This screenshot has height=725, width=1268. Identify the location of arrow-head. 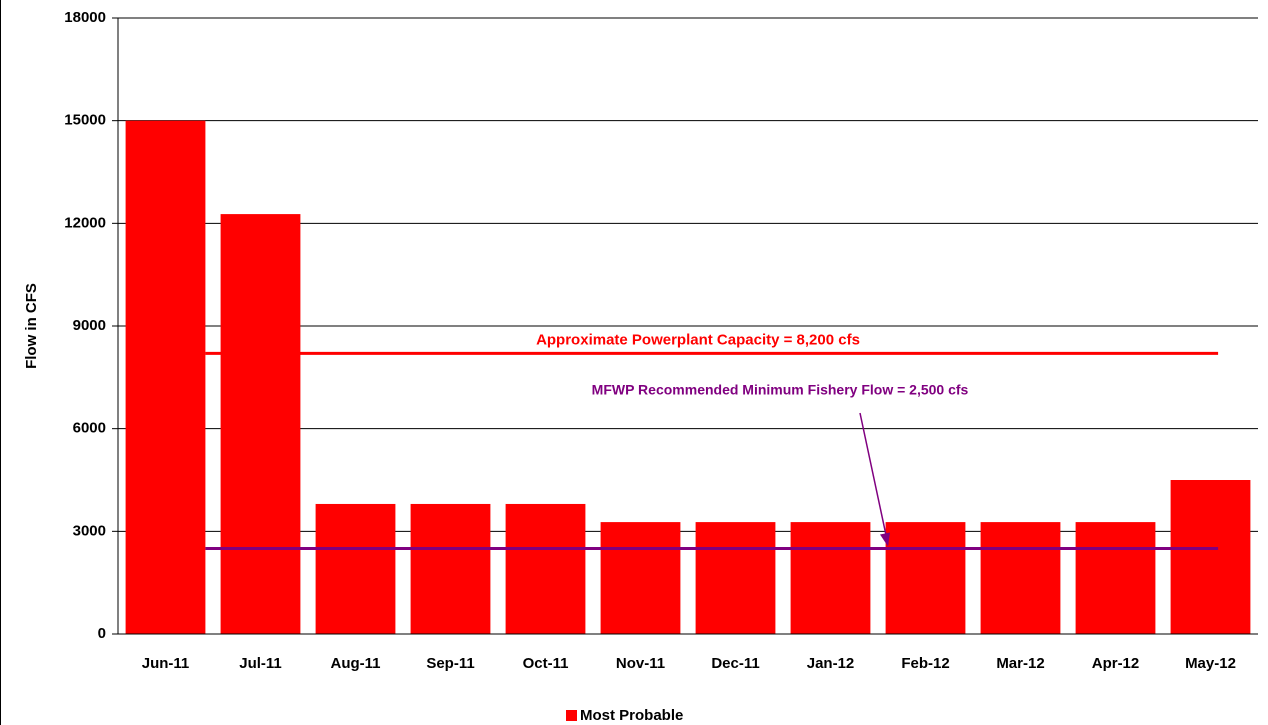
(885, 539).